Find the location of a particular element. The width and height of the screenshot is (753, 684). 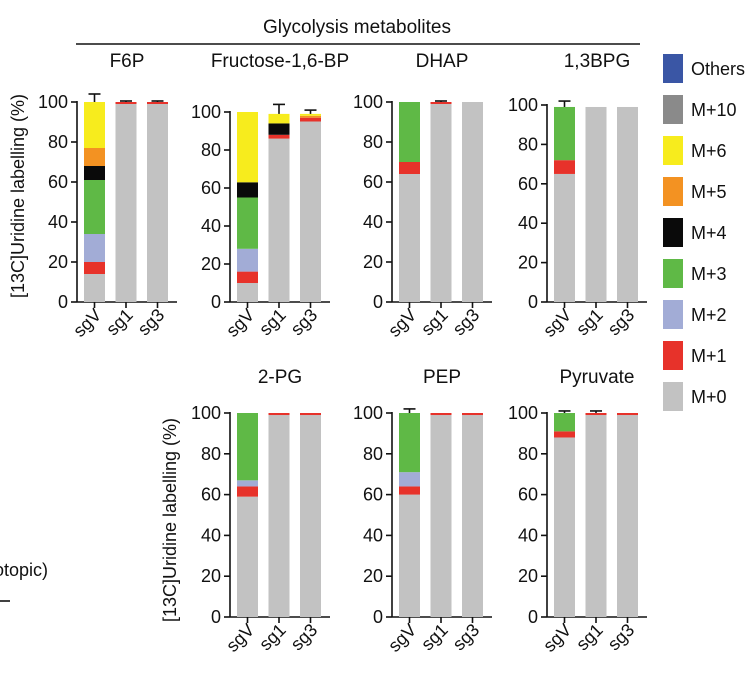

panel-title: 2-PG is located at coordinates (280, 377).